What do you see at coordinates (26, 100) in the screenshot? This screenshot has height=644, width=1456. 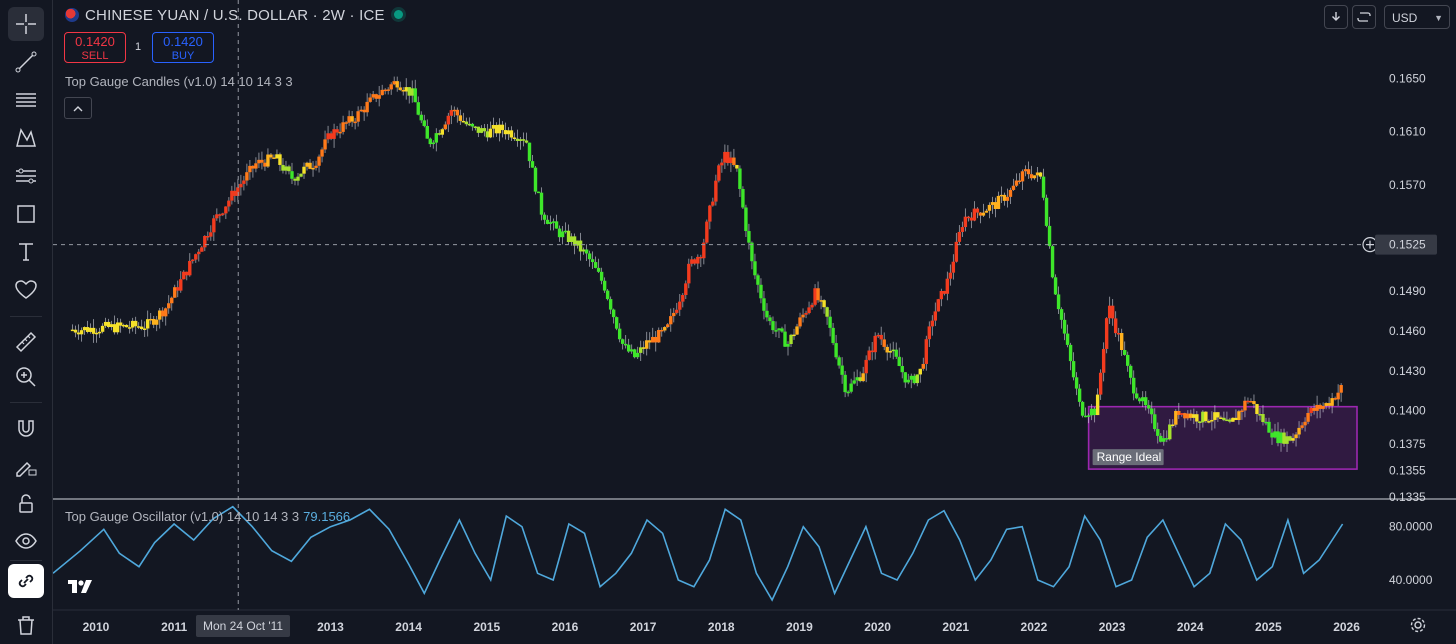 I see `fib-retracement-icon` at bounding box center [26, 100].